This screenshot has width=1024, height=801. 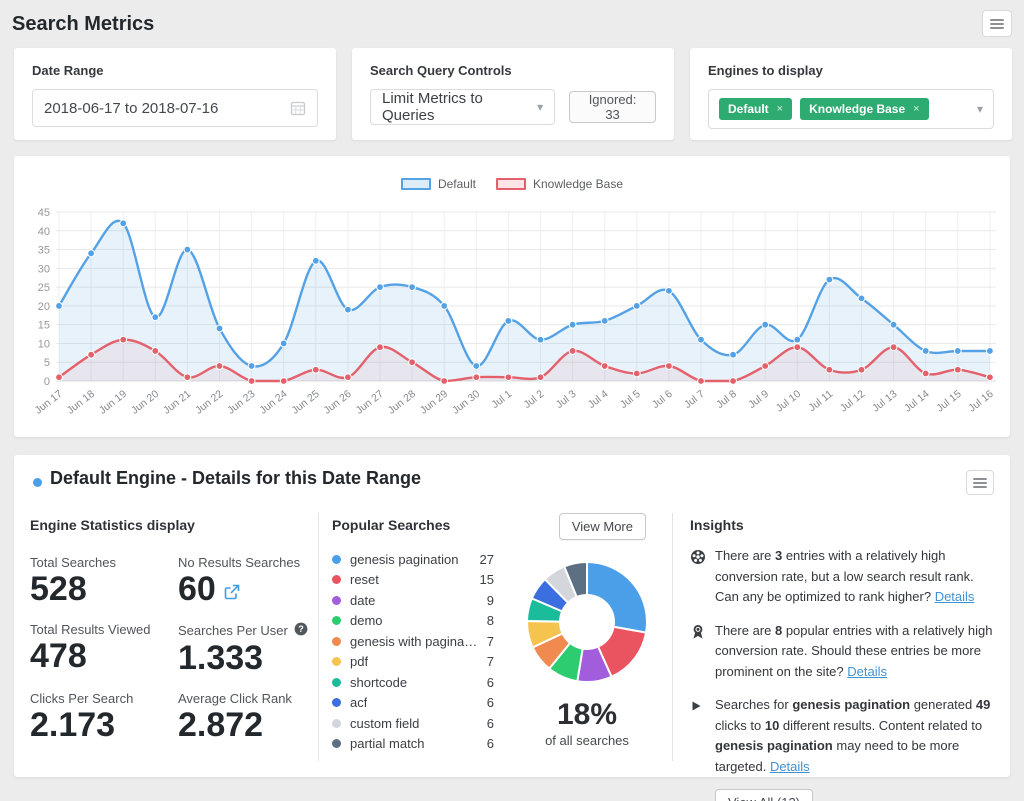 What do you see at coordinates (837, 756) in the screenshot?
I see `insight-text-segment: may need to be more targeted.` at bounding box center [837, 756].